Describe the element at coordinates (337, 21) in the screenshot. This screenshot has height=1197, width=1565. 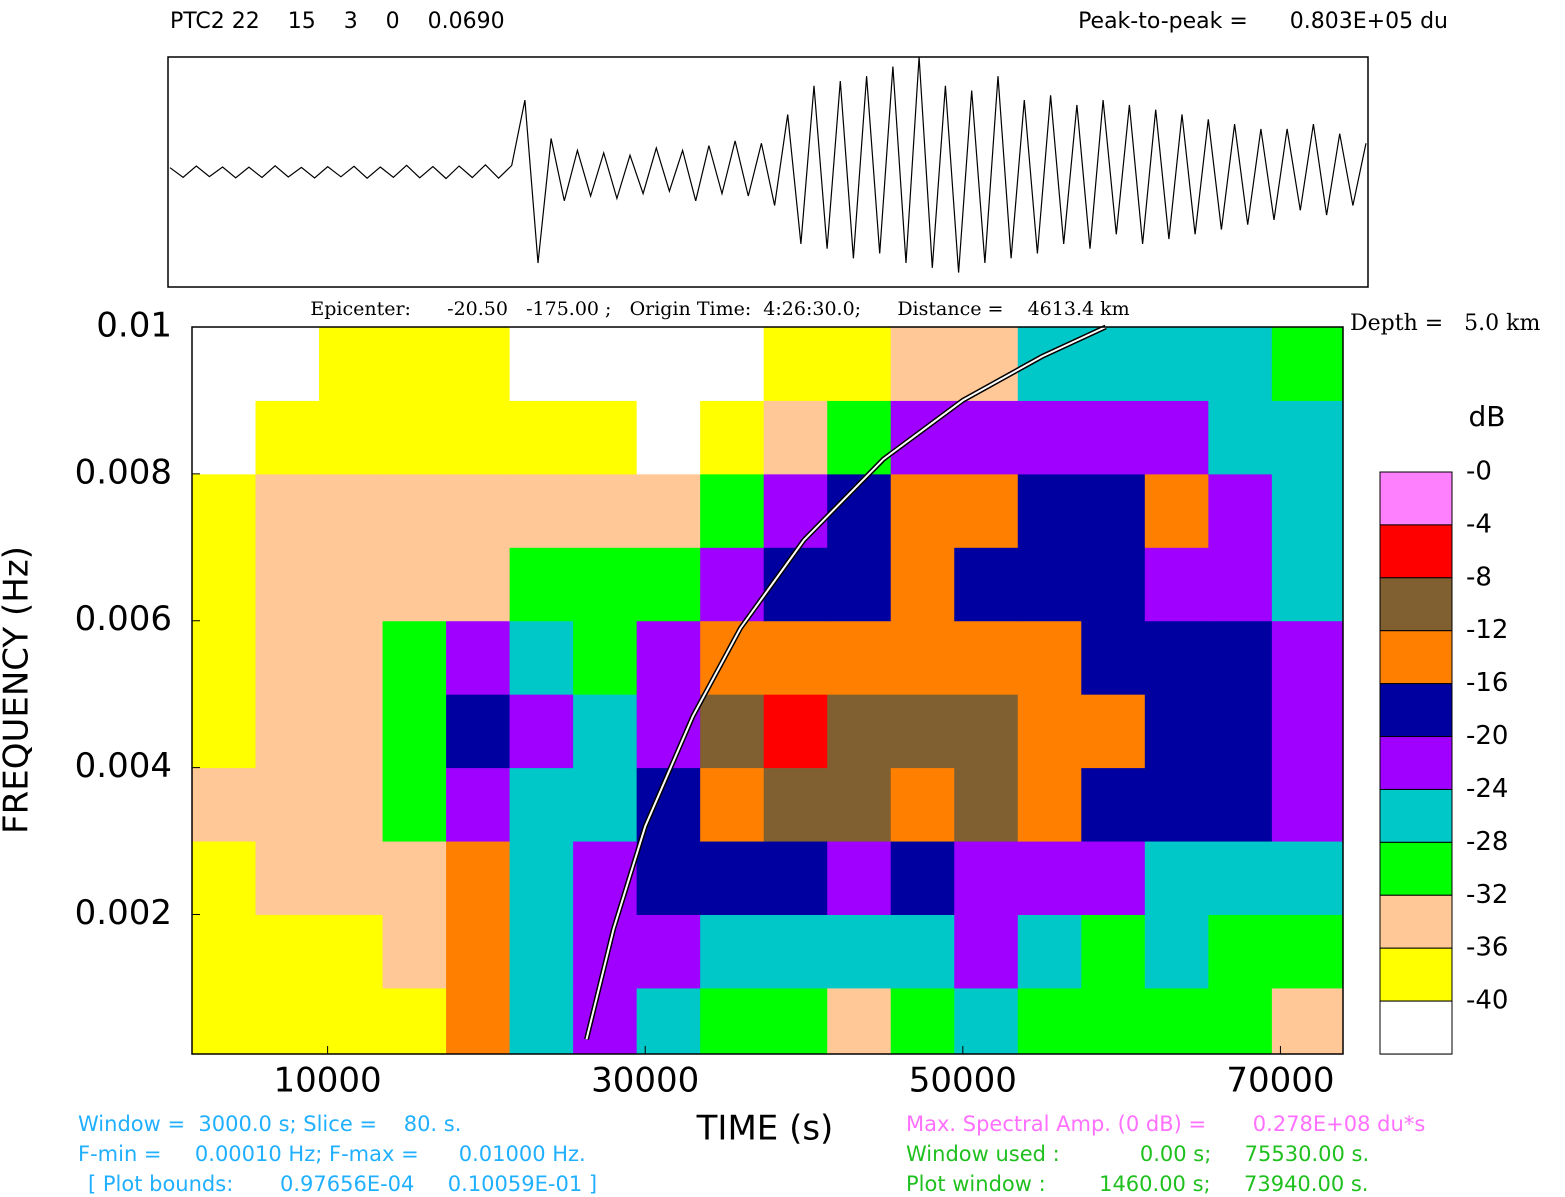
I see `waveform-title: PTC2 22 15 3 0 0.0690` at that location.